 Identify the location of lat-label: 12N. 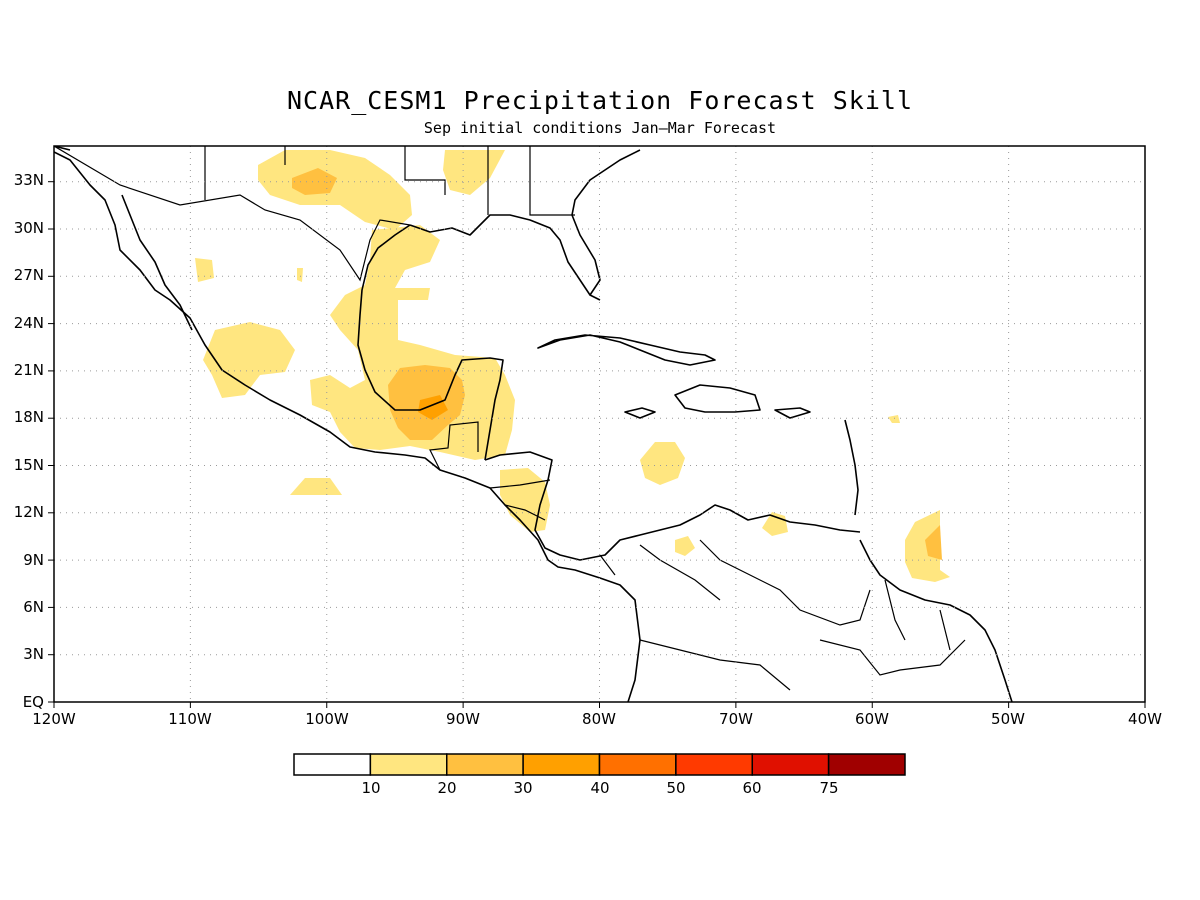
(29, 512).